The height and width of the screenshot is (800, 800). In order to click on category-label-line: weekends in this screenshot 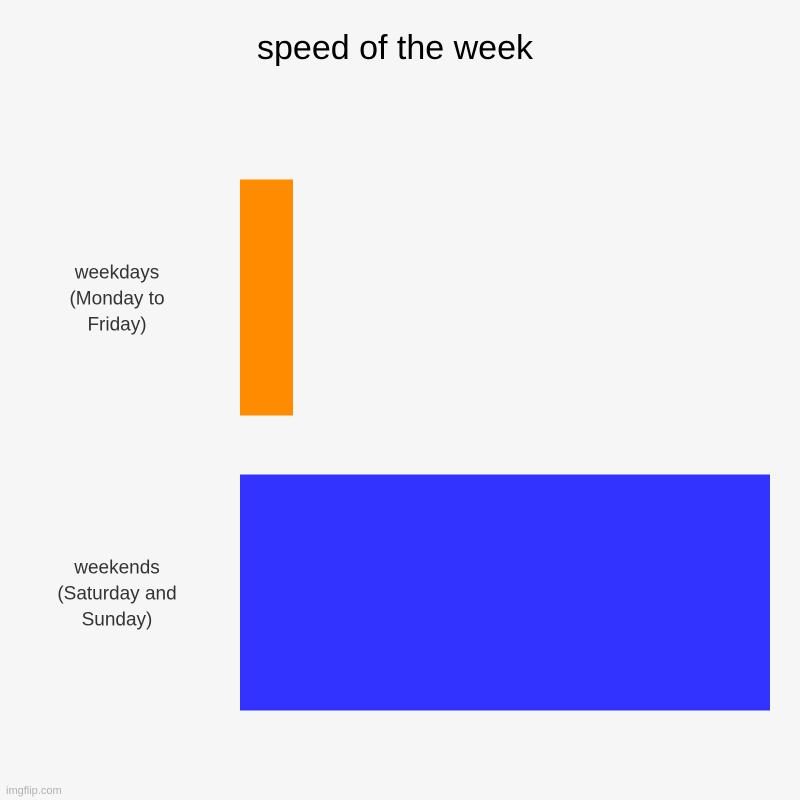, I will do `click(116, 568)`.